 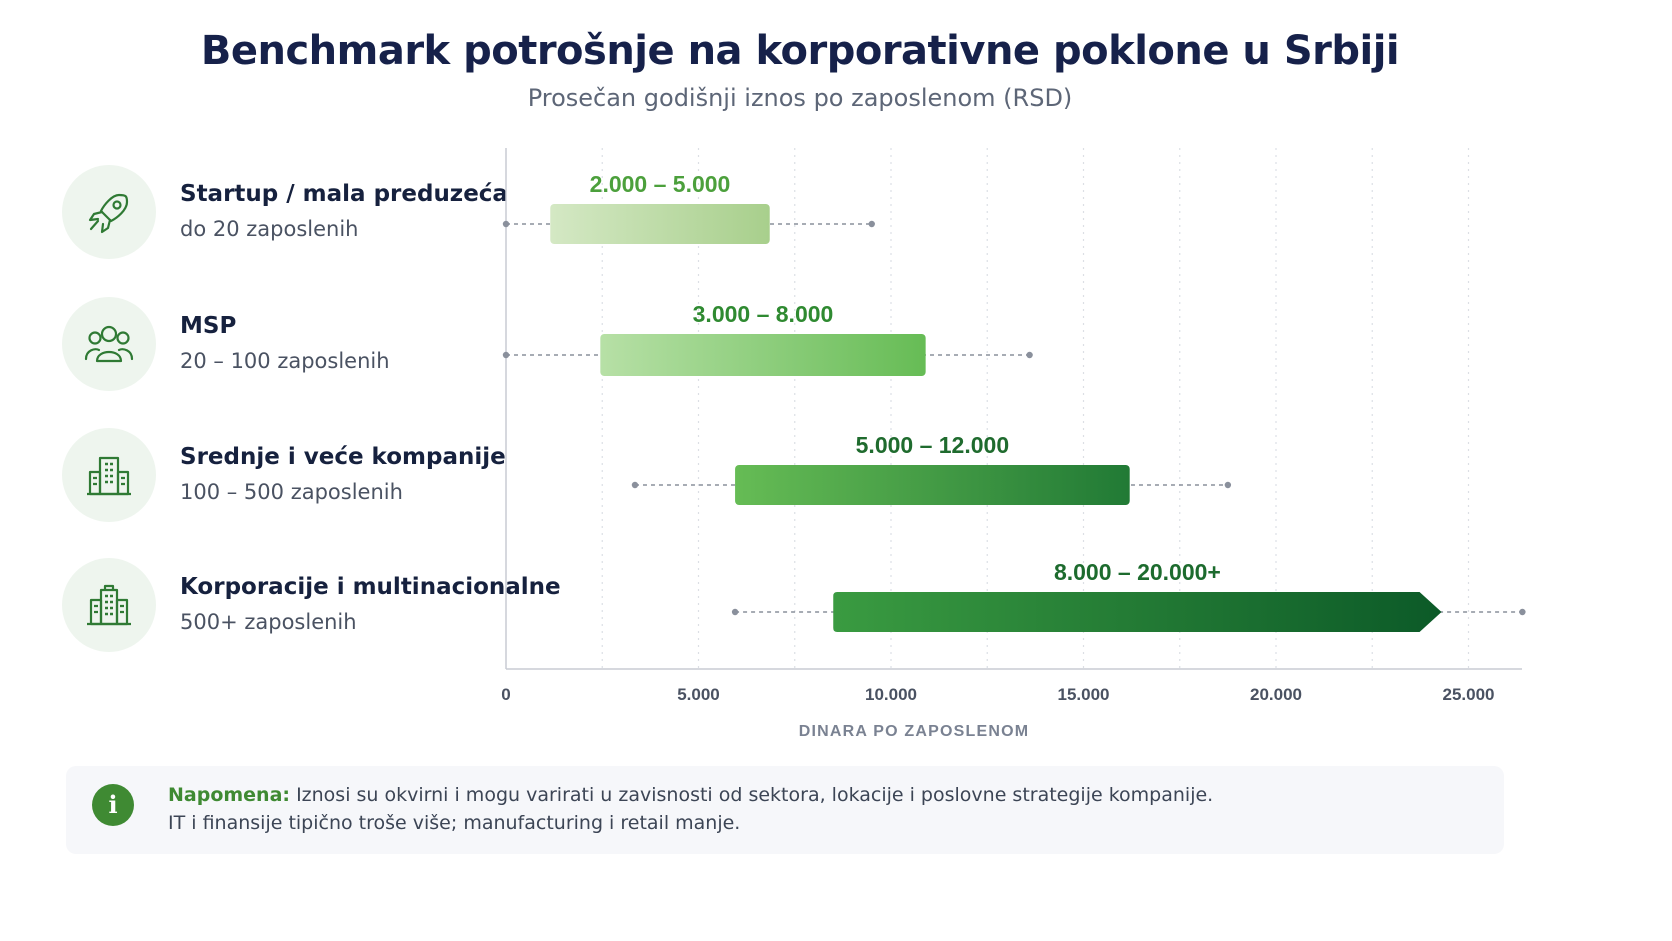 I want to click on category-msp: MSP 20 – 100 zaposlenih, so click(x=292, y=345).